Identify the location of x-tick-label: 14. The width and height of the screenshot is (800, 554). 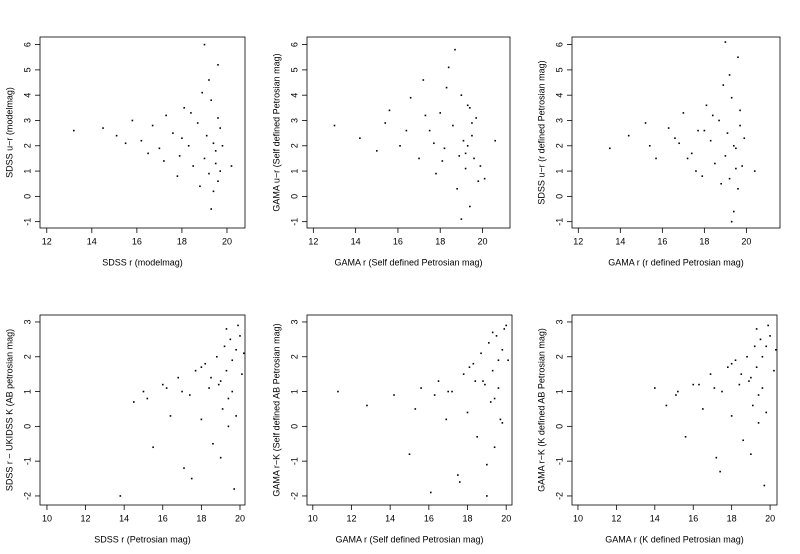
(92, 241).